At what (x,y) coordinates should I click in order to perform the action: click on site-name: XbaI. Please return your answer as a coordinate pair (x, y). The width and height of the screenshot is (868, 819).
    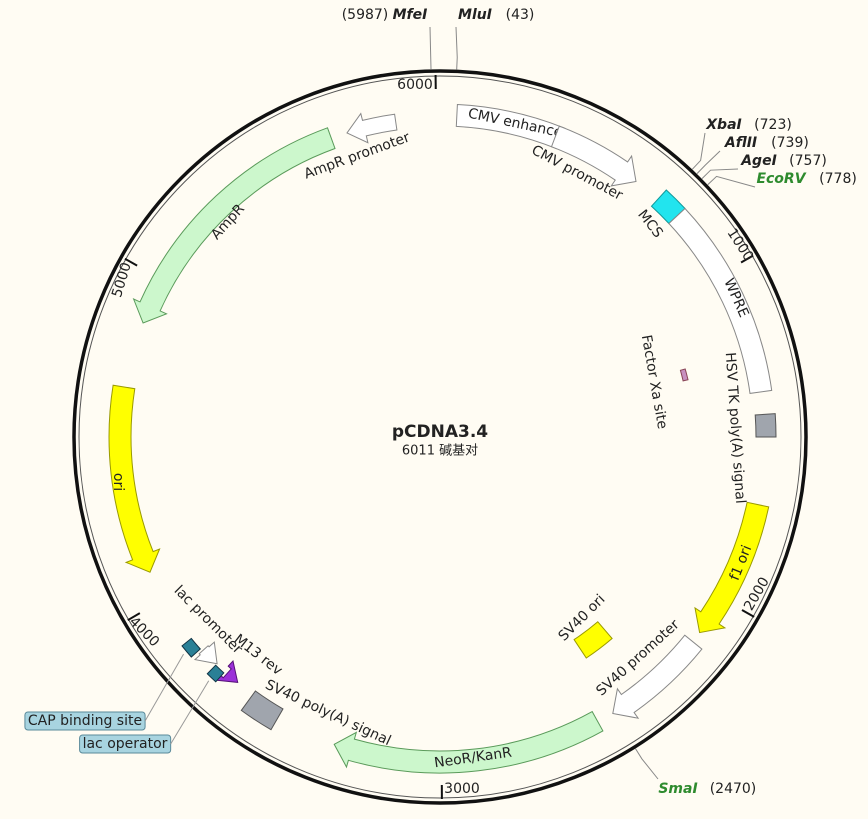
    Looking at the image, I should click on (723, 125).